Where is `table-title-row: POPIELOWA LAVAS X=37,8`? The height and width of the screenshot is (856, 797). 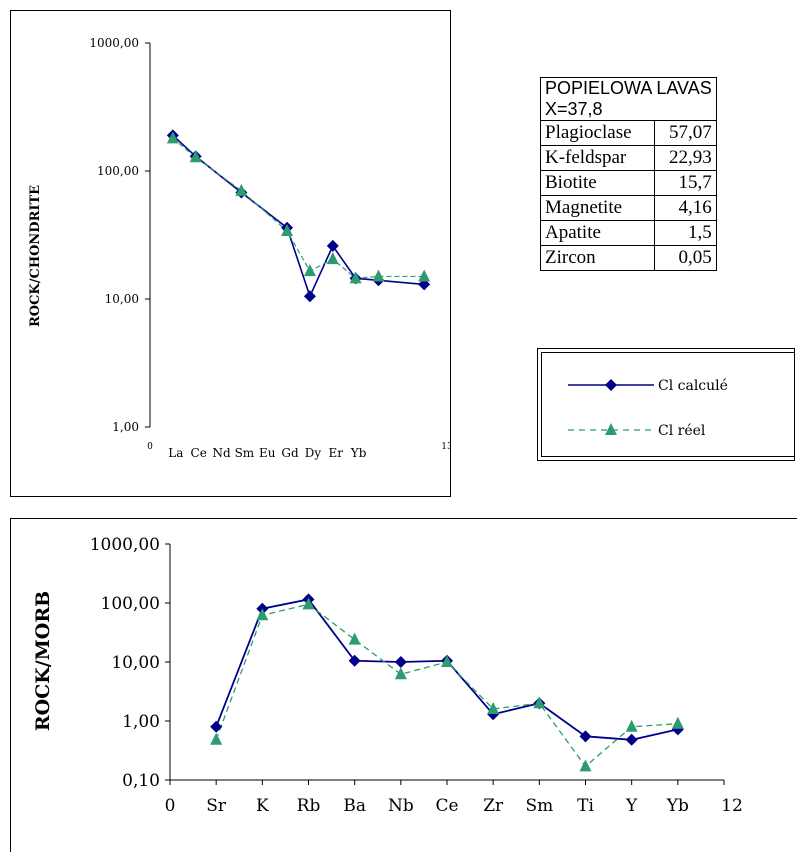
table-title-row: POPIELOWA LAVAS X=37,8 is located at coordinates (628, 99).